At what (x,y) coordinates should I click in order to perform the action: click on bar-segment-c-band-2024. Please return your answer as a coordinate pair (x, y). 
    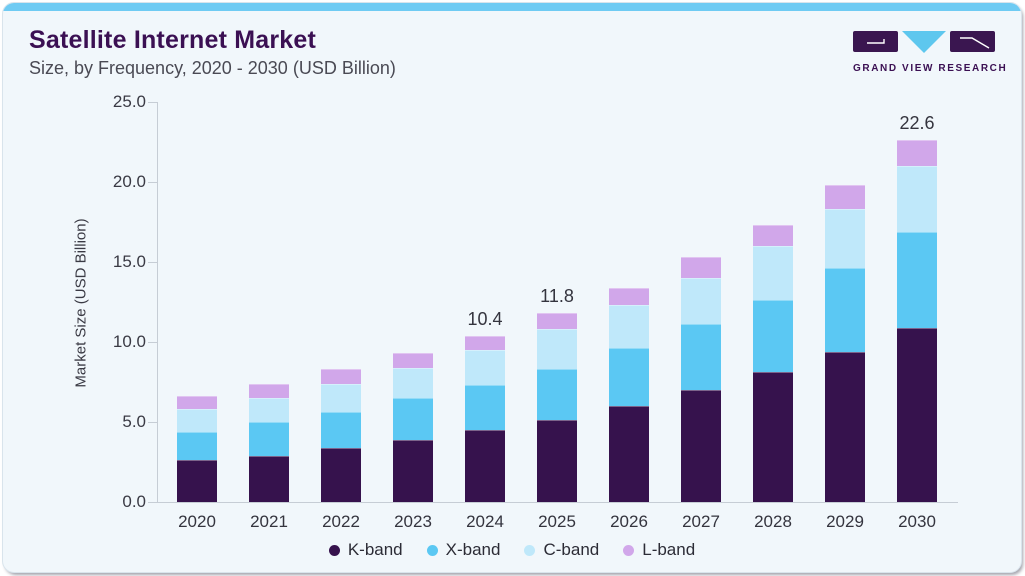
    Looking at the image, I should click on (485, 368).